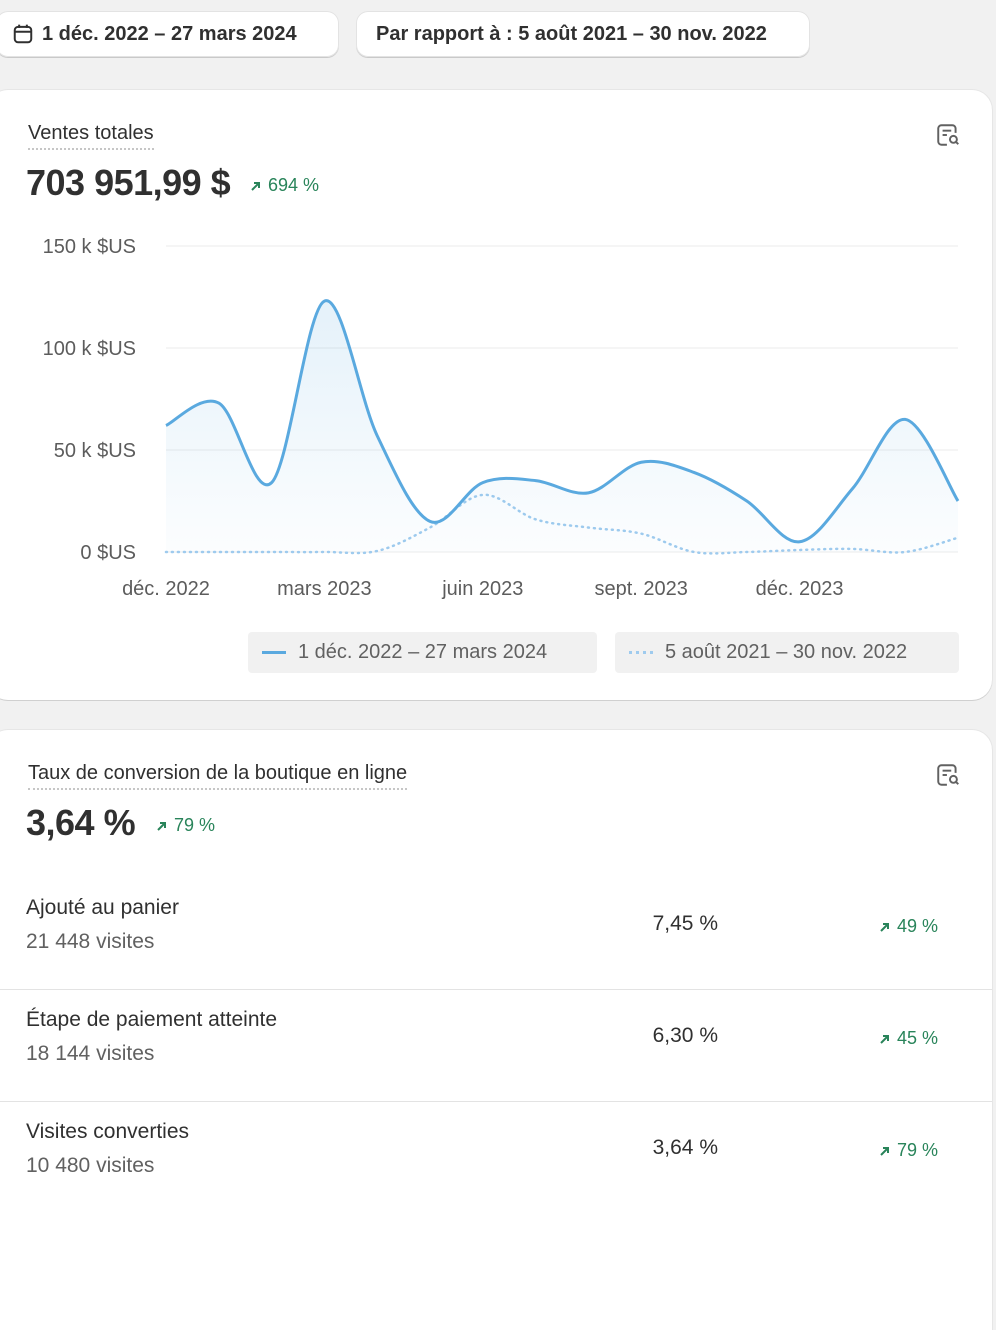 This screenshot has width=996, height=1330. What do you see at coordinates (108, 553) in the screenshot?
I see `y-tick-label: 0 $US` at bounding box center [108, 553].